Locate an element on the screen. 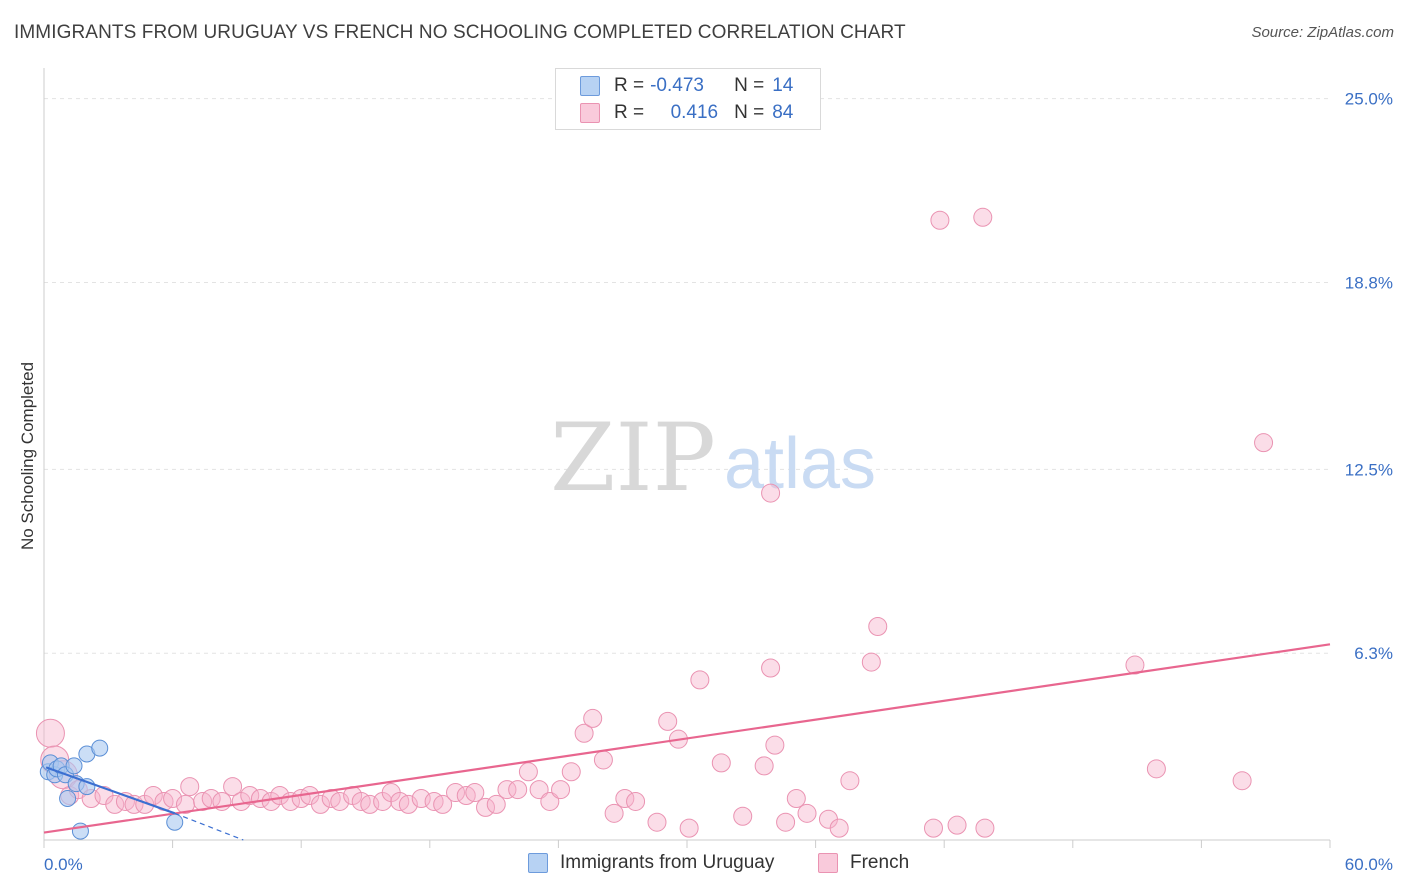  watermark-zip: ZIP is located at coordinates (633, 458).